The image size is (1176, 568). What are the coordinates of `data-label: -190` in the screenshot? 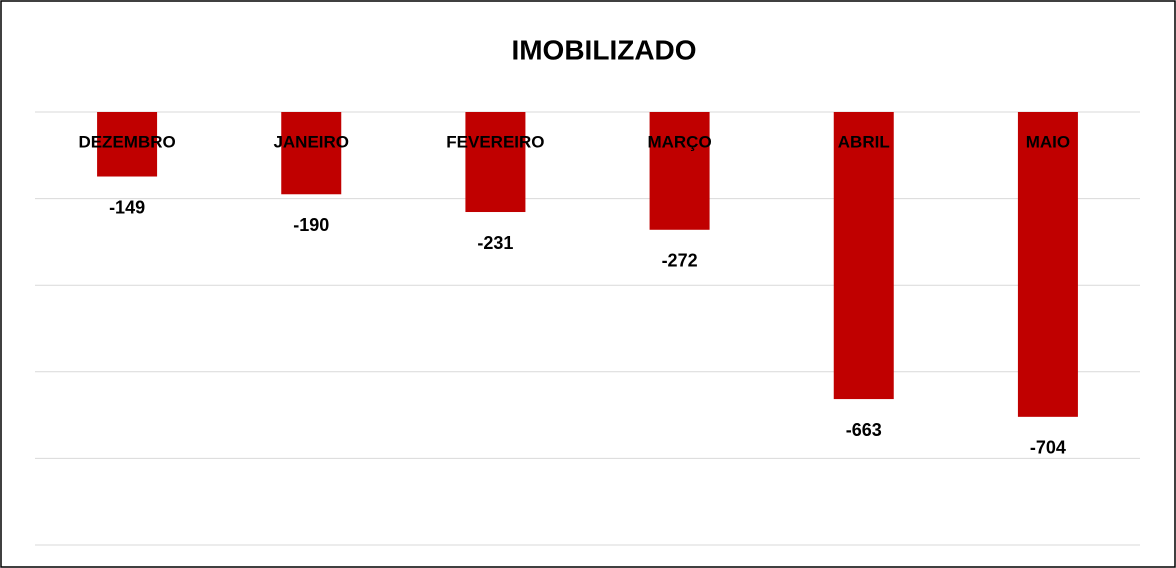 It's located at (311, 225).